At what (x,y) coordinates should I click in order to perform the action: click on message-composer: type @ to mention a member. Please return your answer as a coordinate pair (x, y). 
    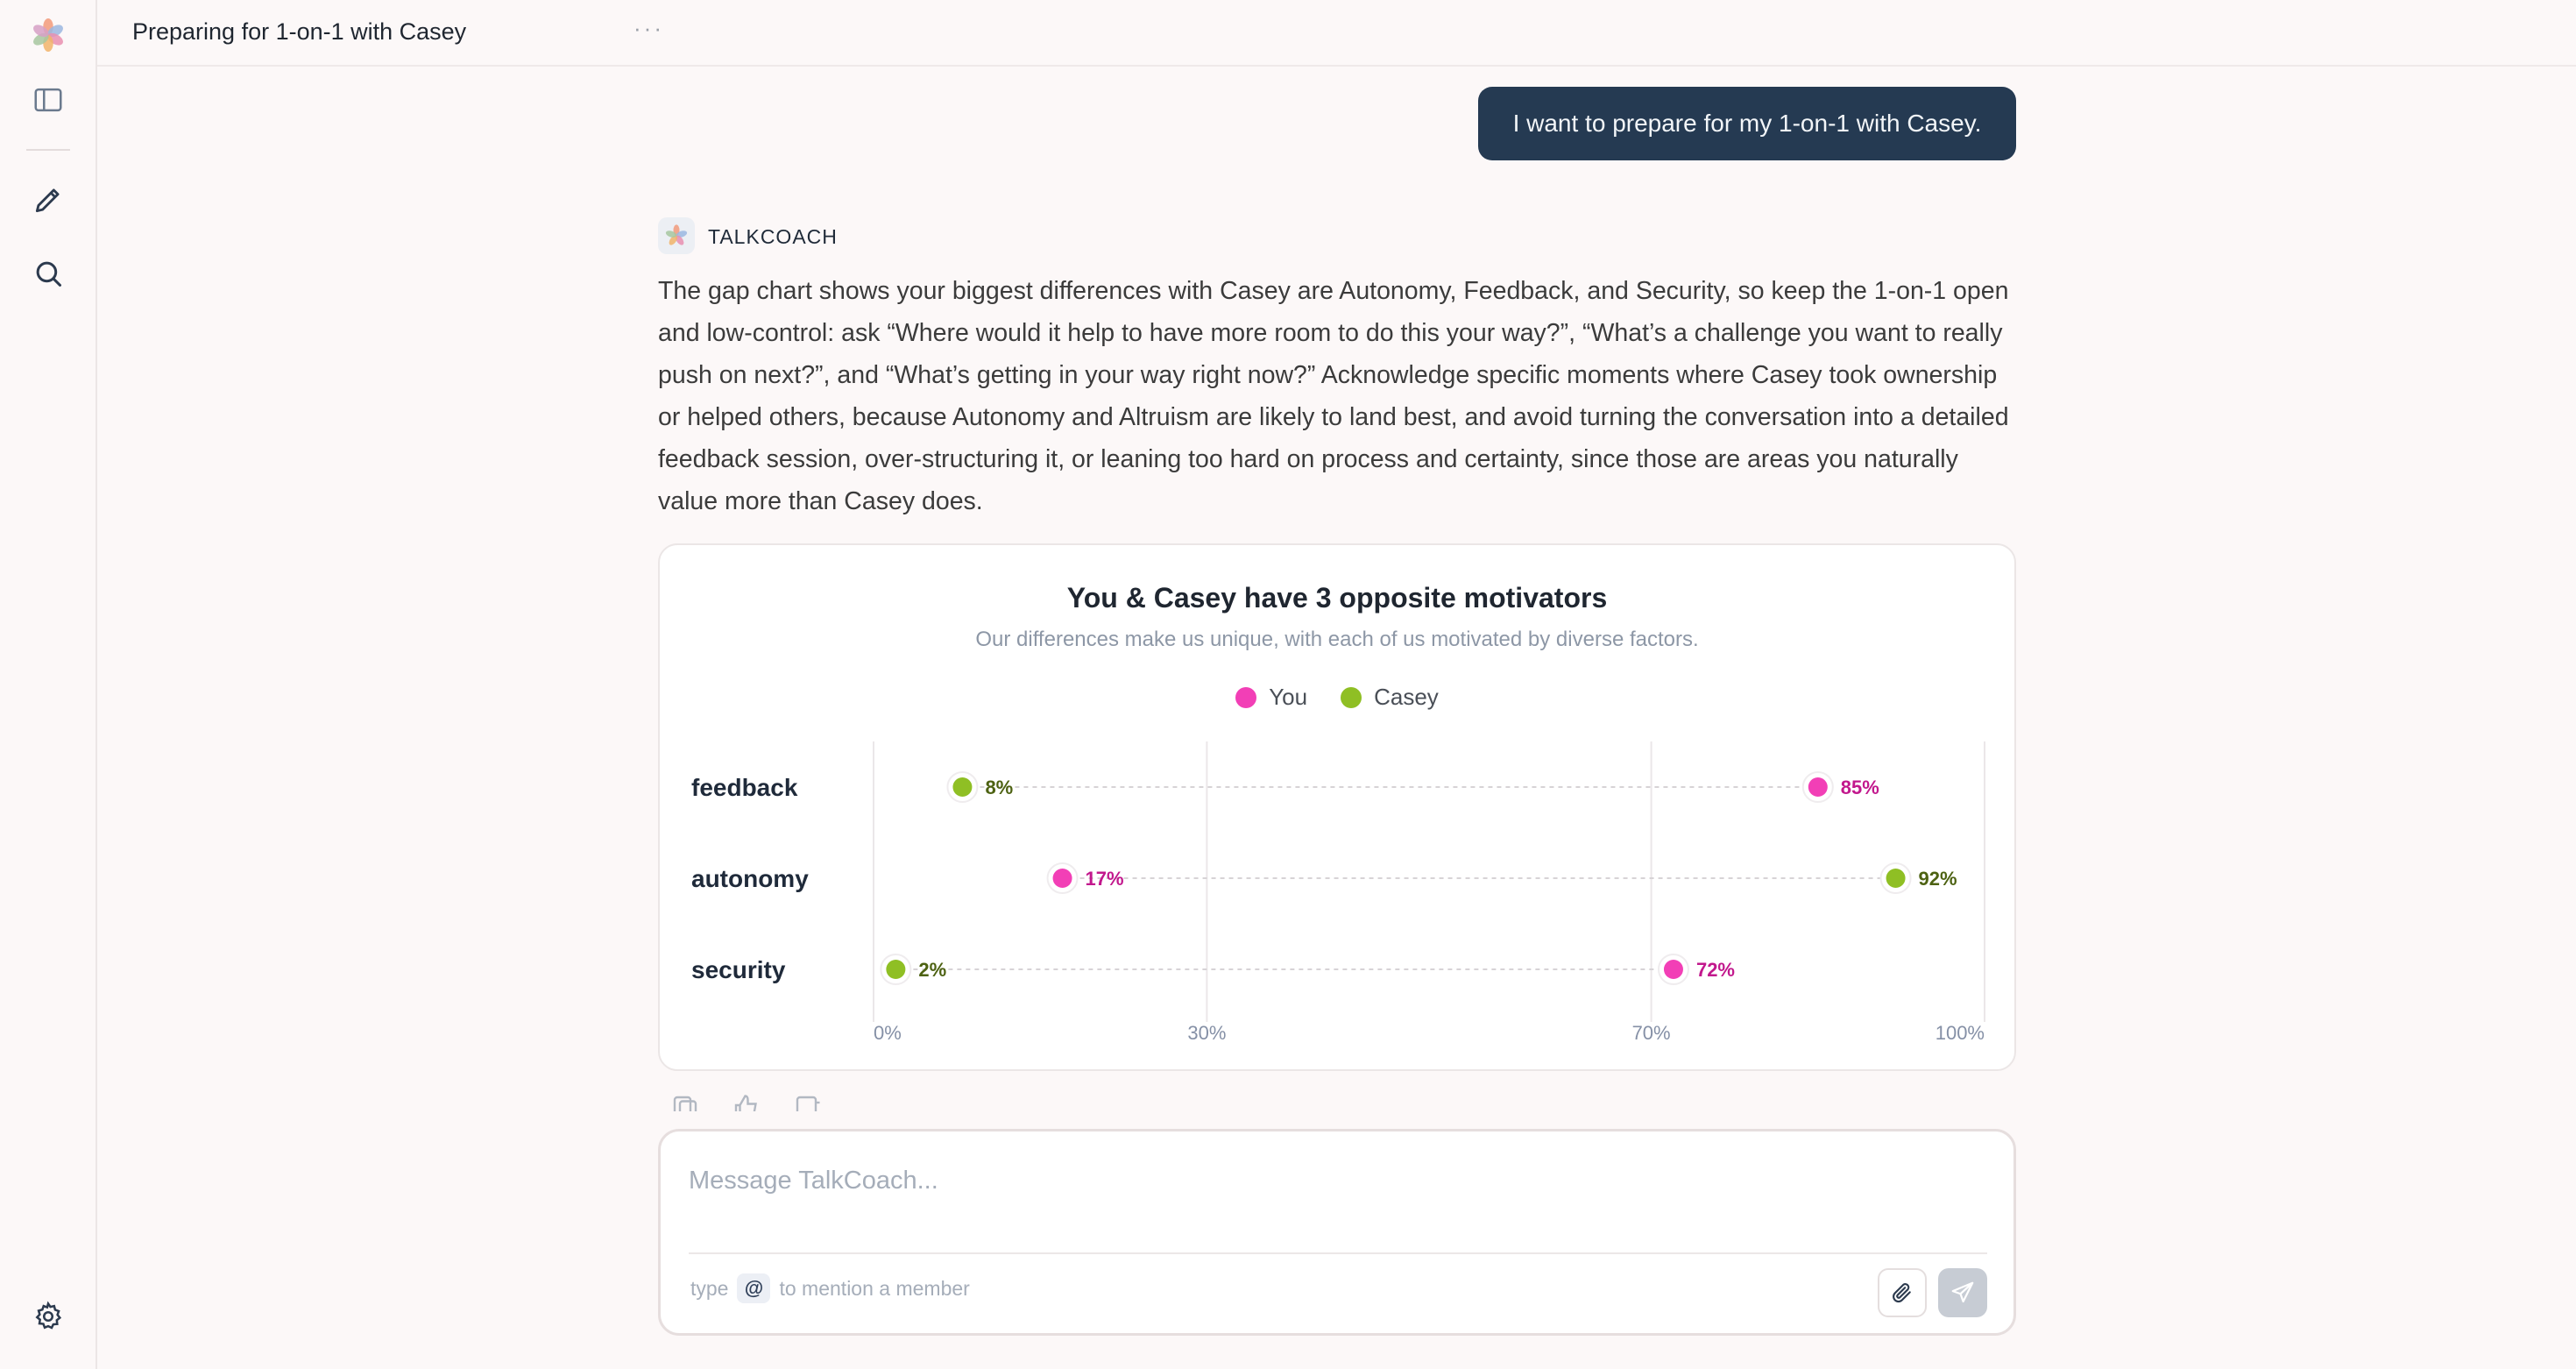
    Looking at the image, I should click on (1337, 1232).